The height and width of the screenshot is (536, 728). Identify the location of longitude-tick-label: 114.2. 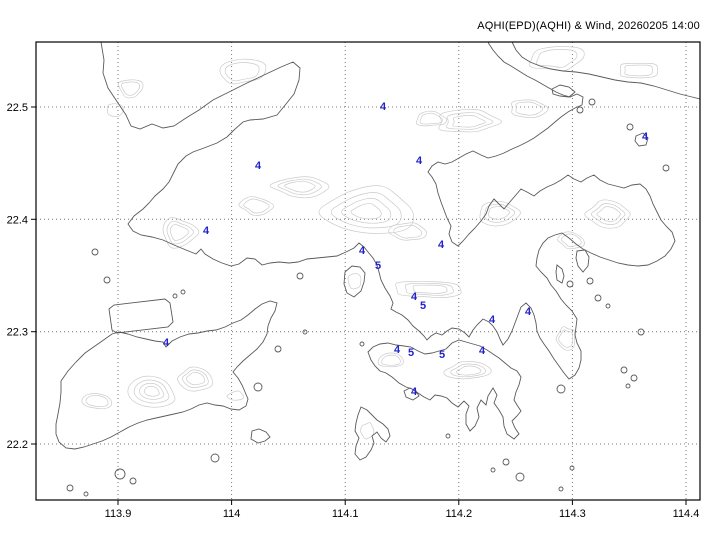
(458, 514).